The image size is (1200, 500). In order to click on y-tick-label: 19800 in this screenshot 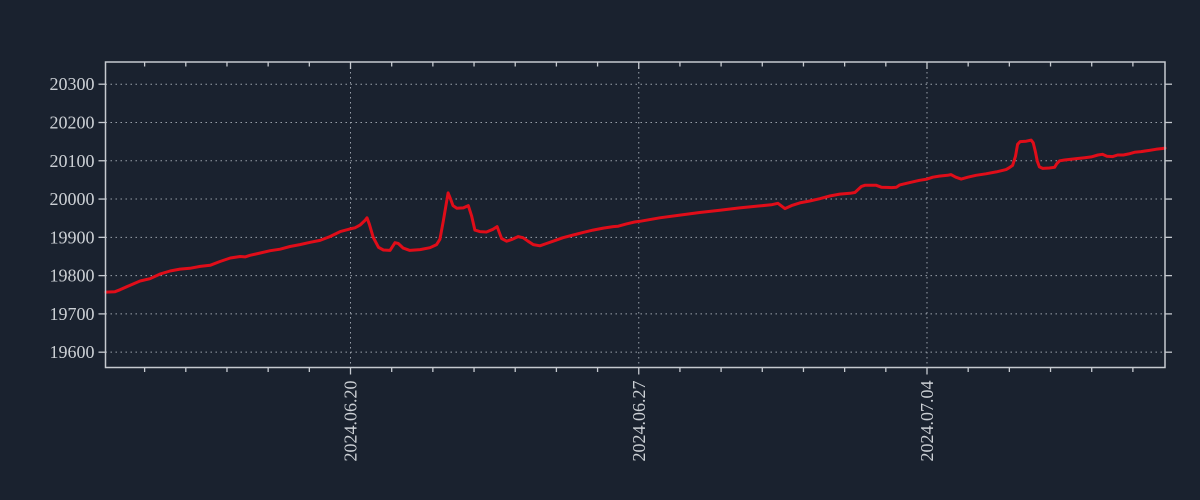, I will do `click(72, 276)`.